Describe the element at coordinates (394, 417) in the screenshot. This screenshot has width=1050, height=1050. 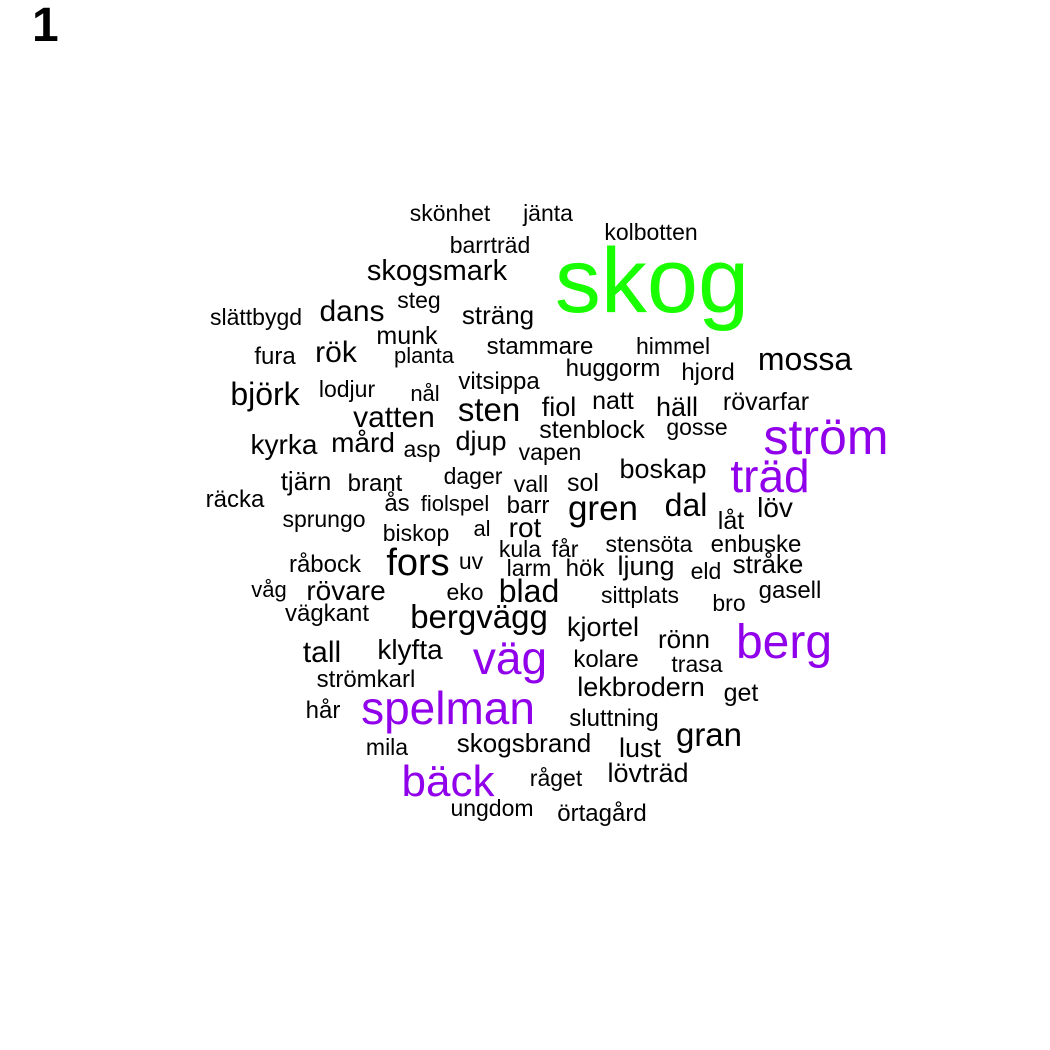
I see `word-34: vatten` at that location.